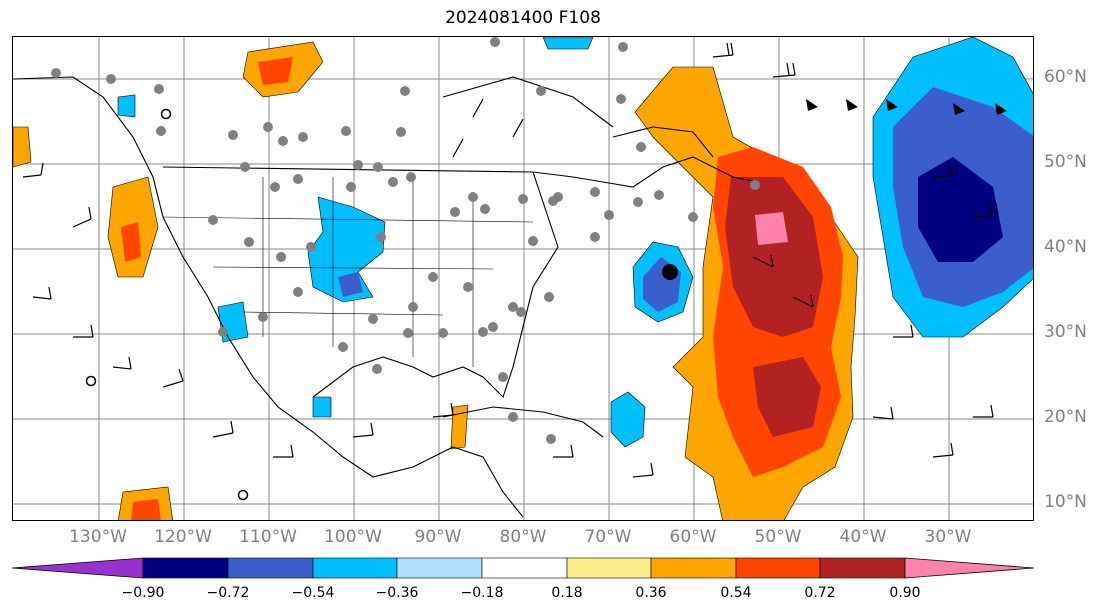  What do you see at coordinates (863, 537) in the screenshot?
I see `lon-label-40w: 40°W` at bounding box center [863, 537].